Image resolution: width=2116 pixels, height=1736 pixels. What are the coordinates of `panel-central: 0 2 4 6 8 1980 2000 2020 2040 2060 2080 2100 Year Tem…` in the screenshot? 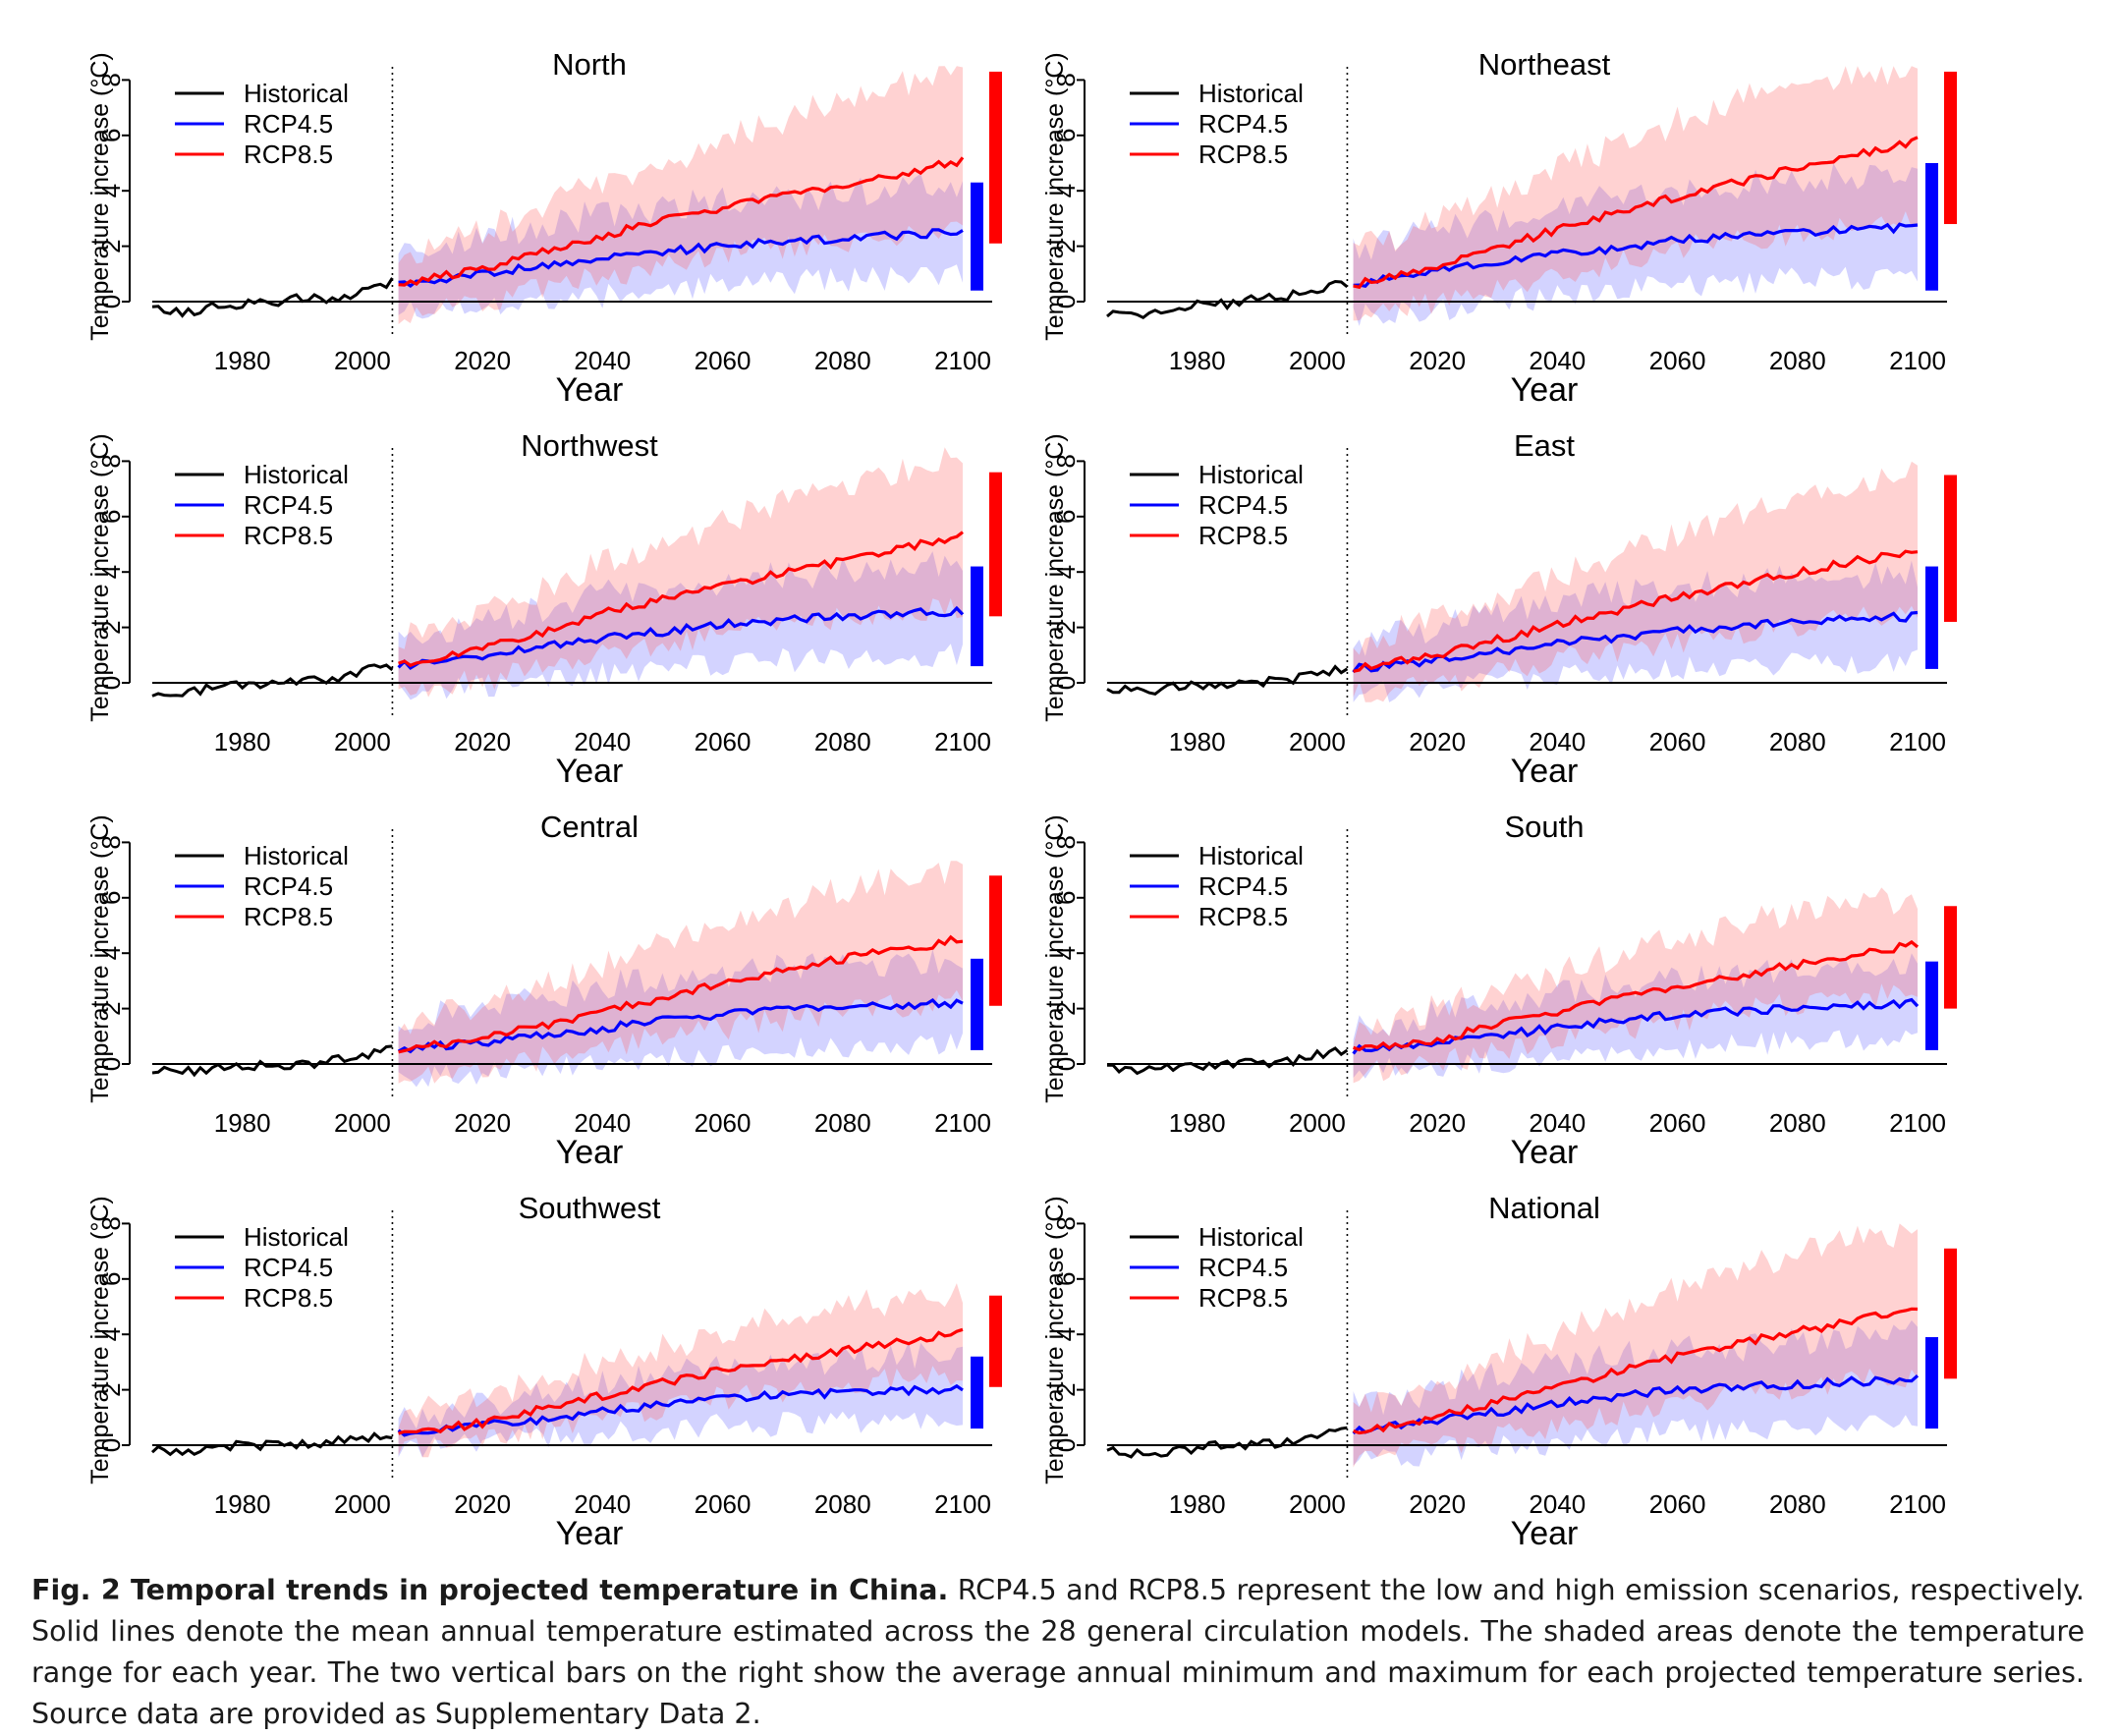 It's located at (544, 990).